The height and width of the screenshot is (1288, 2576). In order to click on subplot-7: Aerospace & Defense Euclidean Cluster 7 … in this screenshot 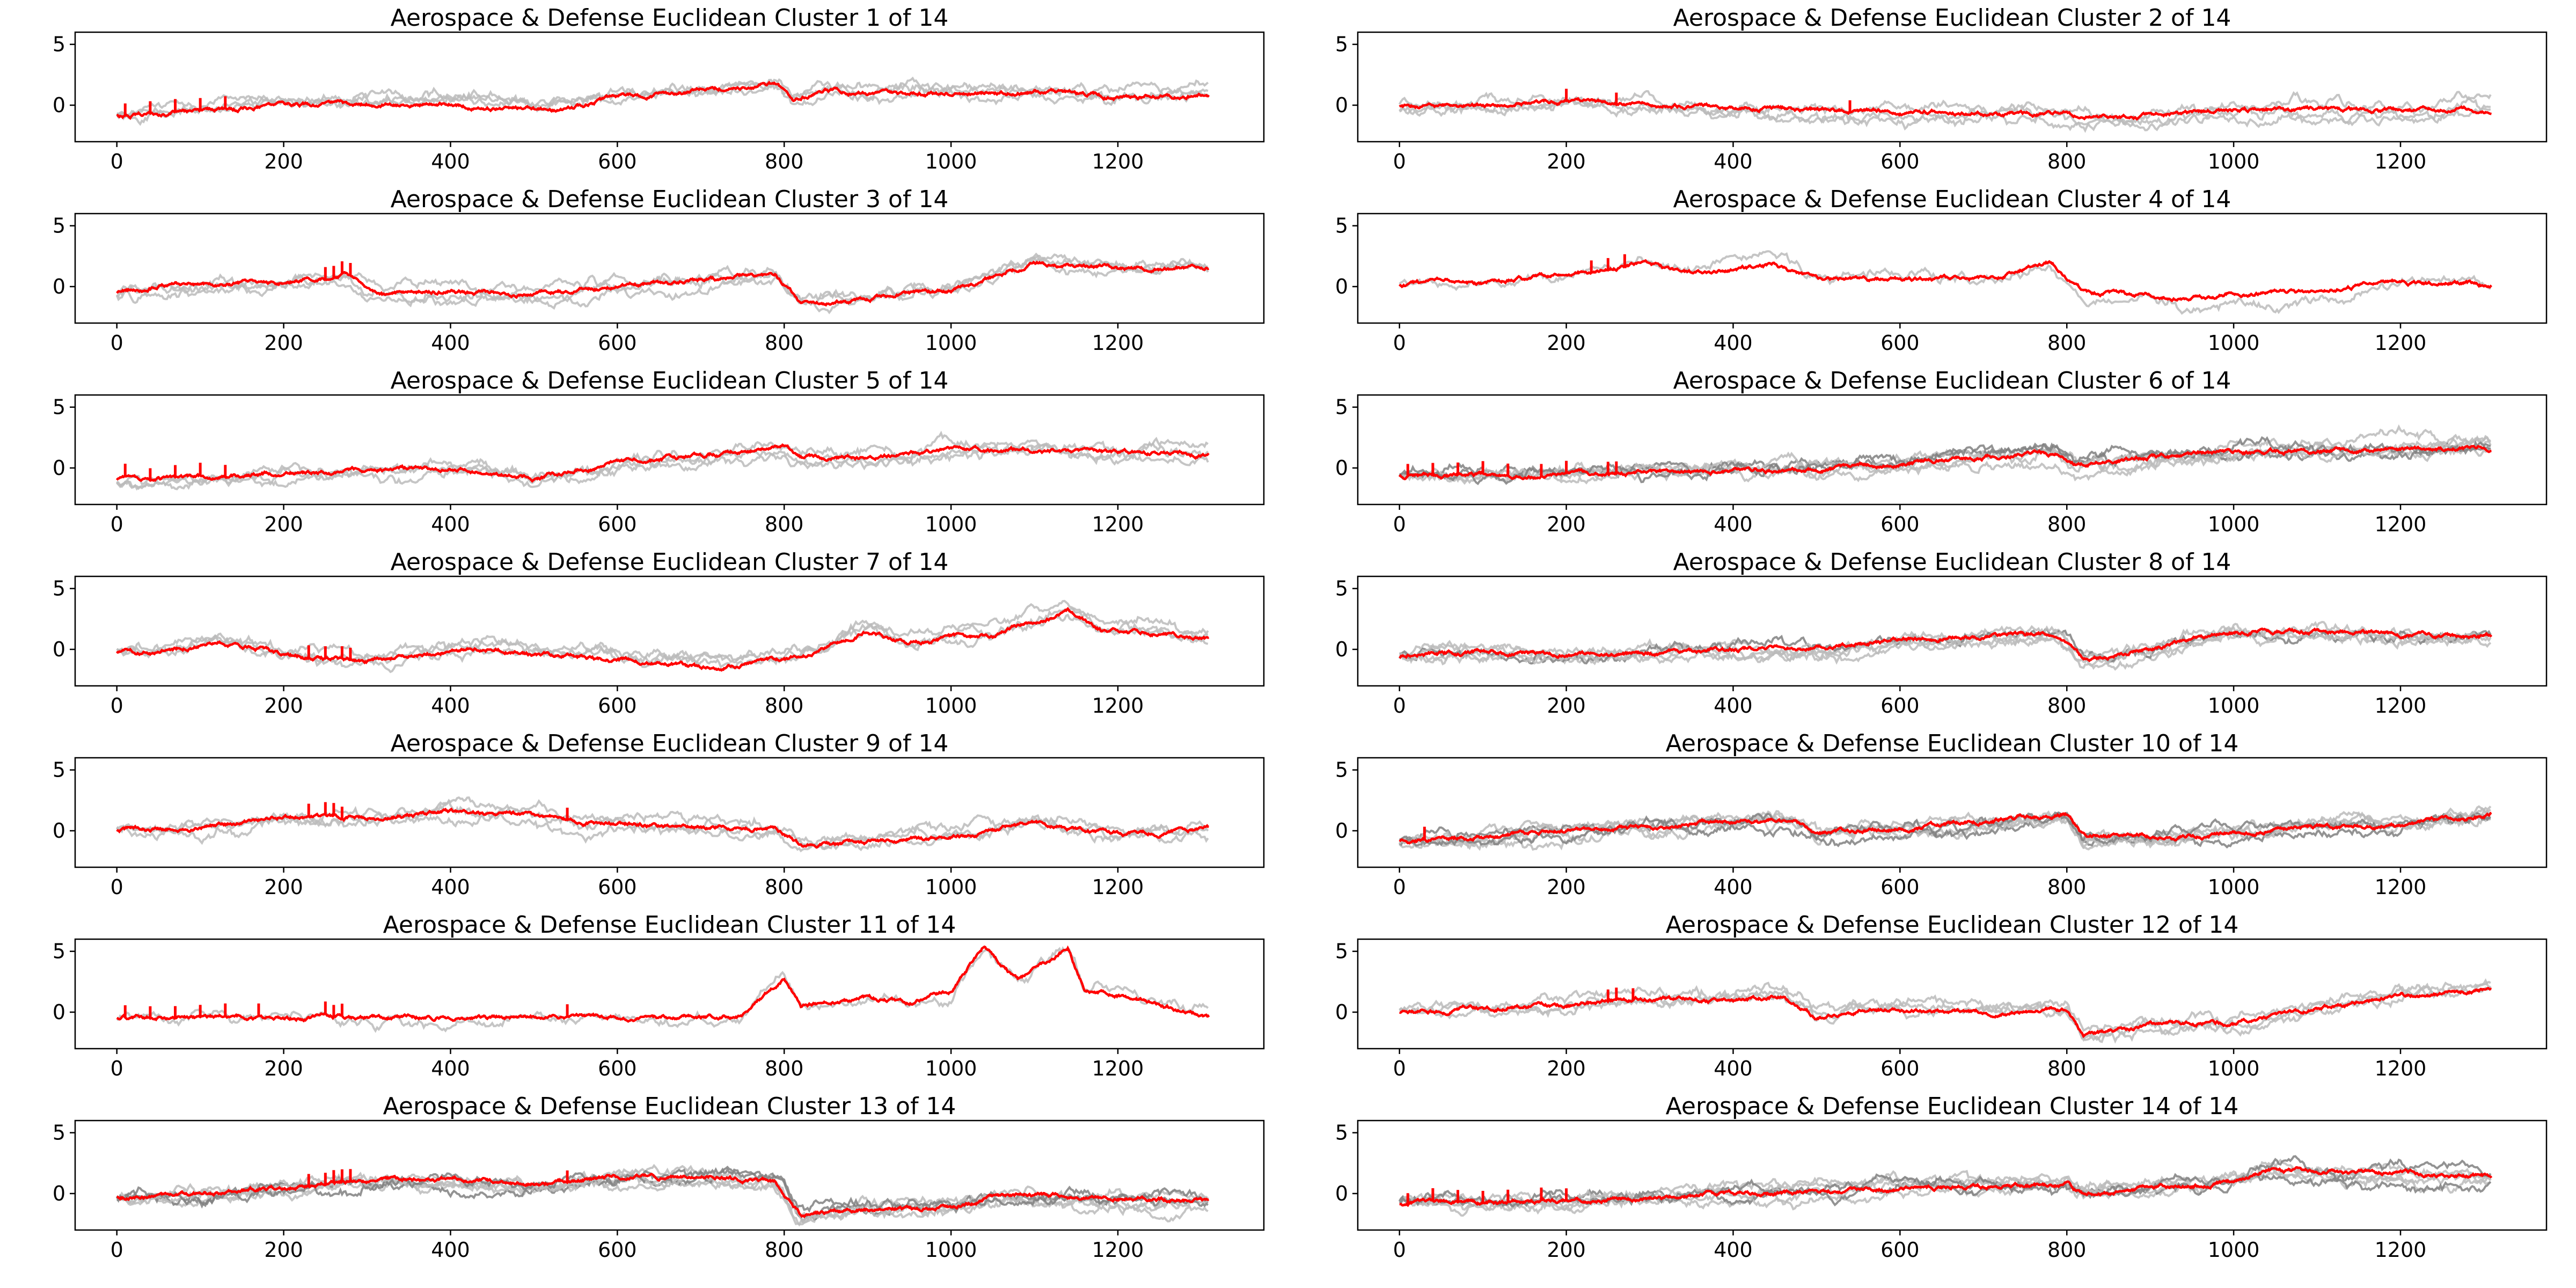, I will do `click(659, 633)`.